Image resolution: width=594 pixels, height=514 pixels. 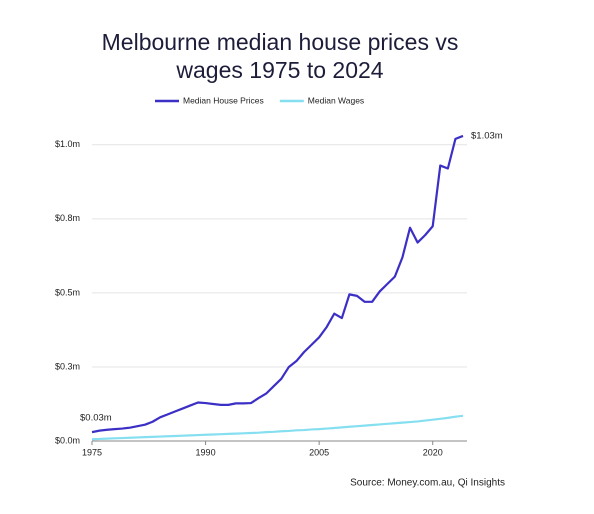 I want to click on data-label: $0.03m, so click(x=96, y=418).